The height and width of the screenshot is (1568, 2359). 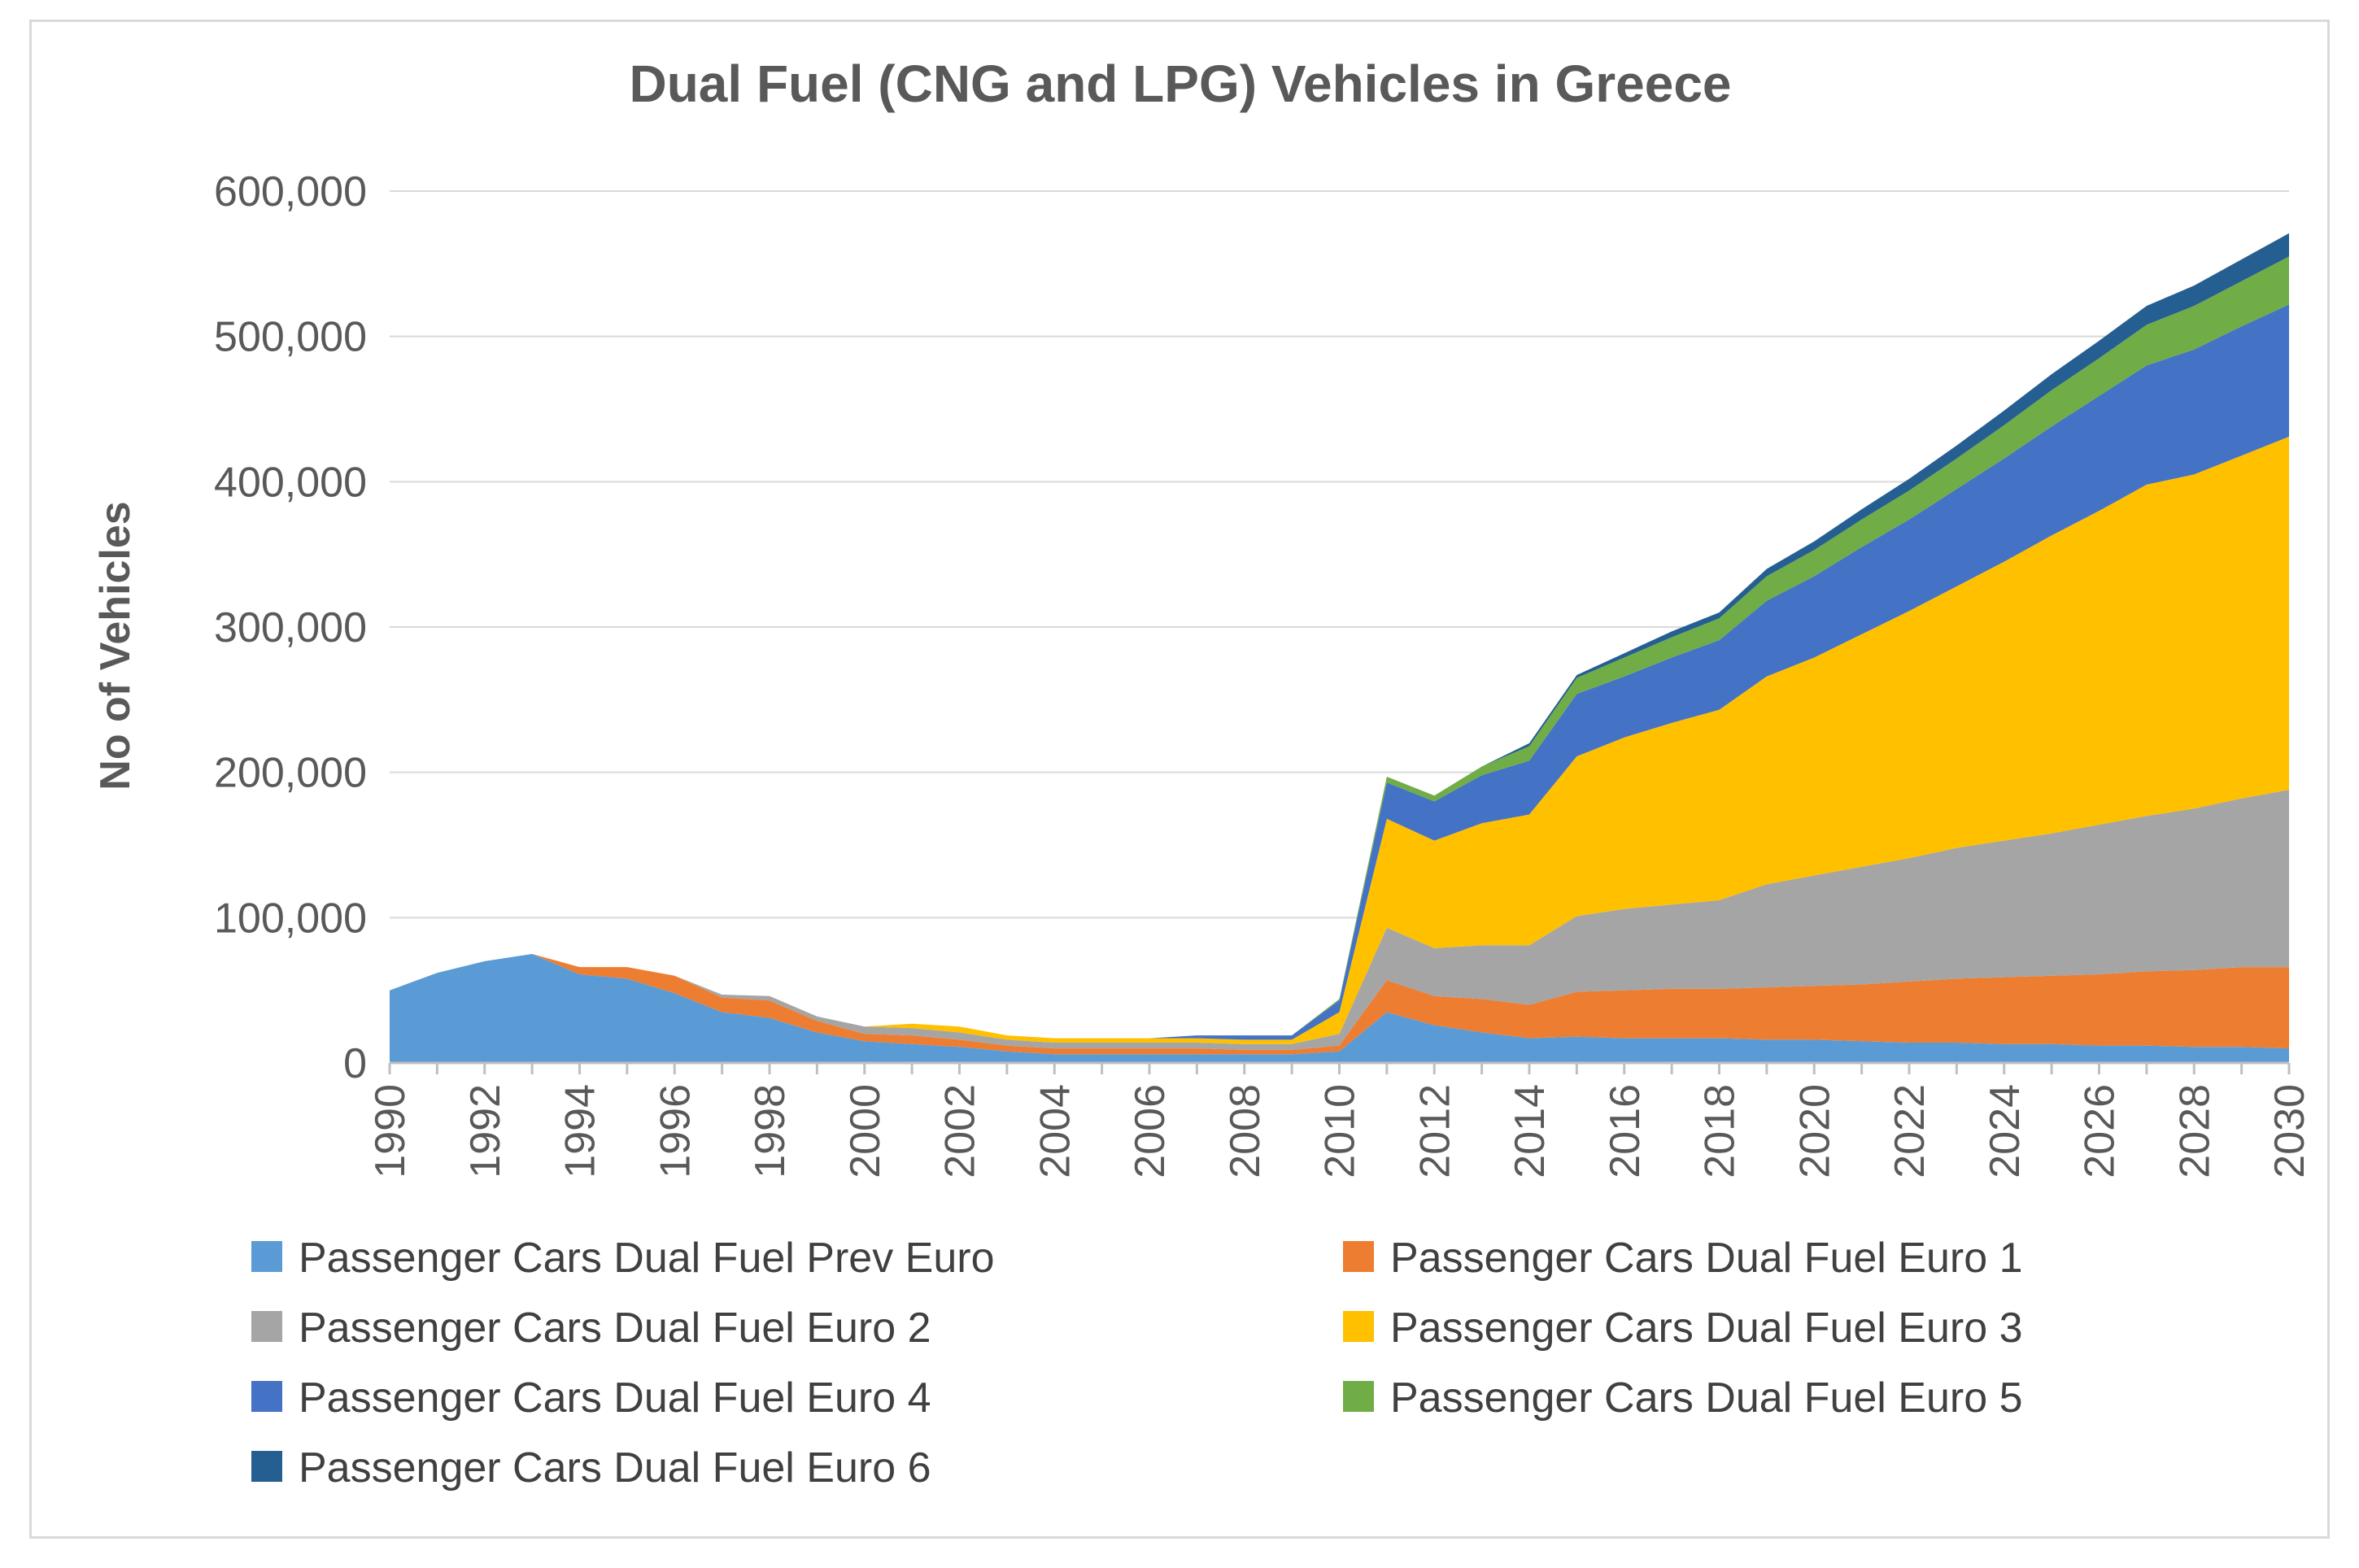 What do you see at coordinates (2194, 1131) in the screenshot?
I see `x-tick-label-19: 2028` at bounding box center [2194, 1131].